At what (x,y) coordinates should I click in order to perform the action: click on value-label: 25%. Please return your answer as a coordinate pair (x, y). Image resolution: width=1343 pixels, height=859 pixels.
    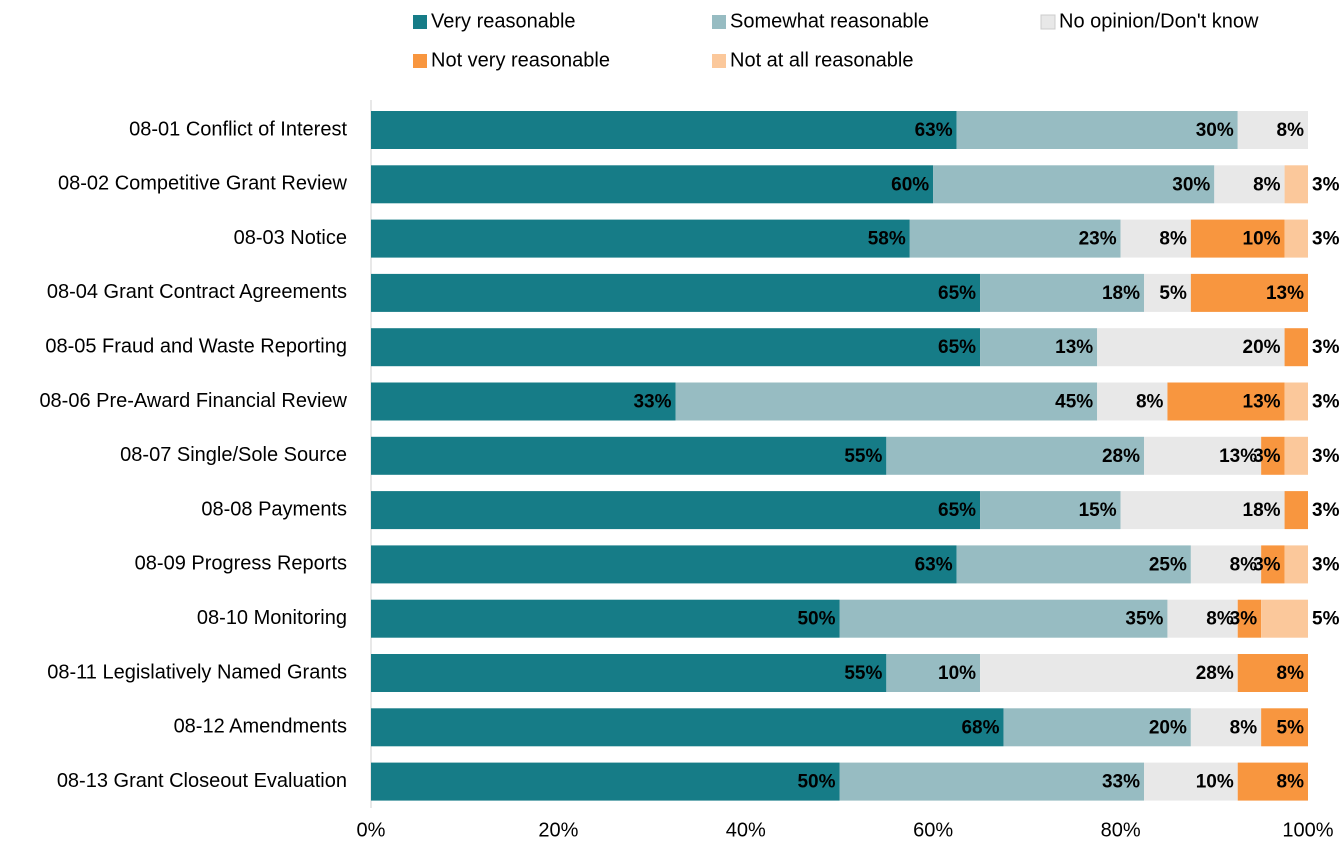
    Looking at the image, I should click on (1168, 564).